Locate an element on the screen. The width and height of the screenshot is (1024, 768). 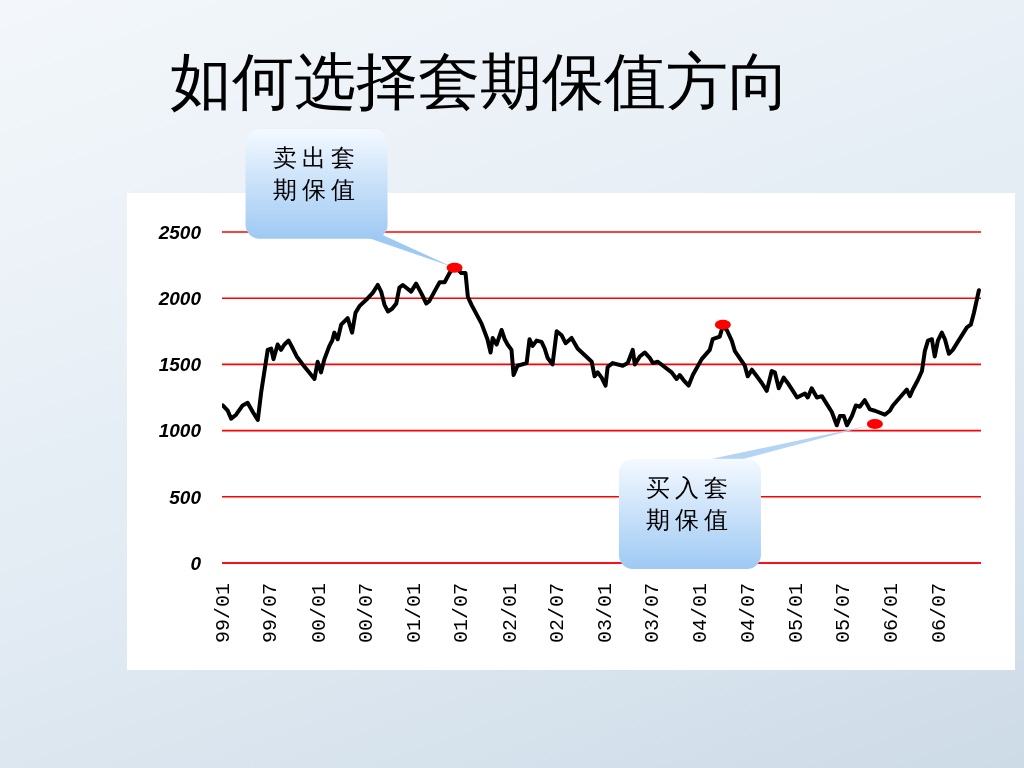
x-tick-label: 99/01 is located at coordinates (224, 613).